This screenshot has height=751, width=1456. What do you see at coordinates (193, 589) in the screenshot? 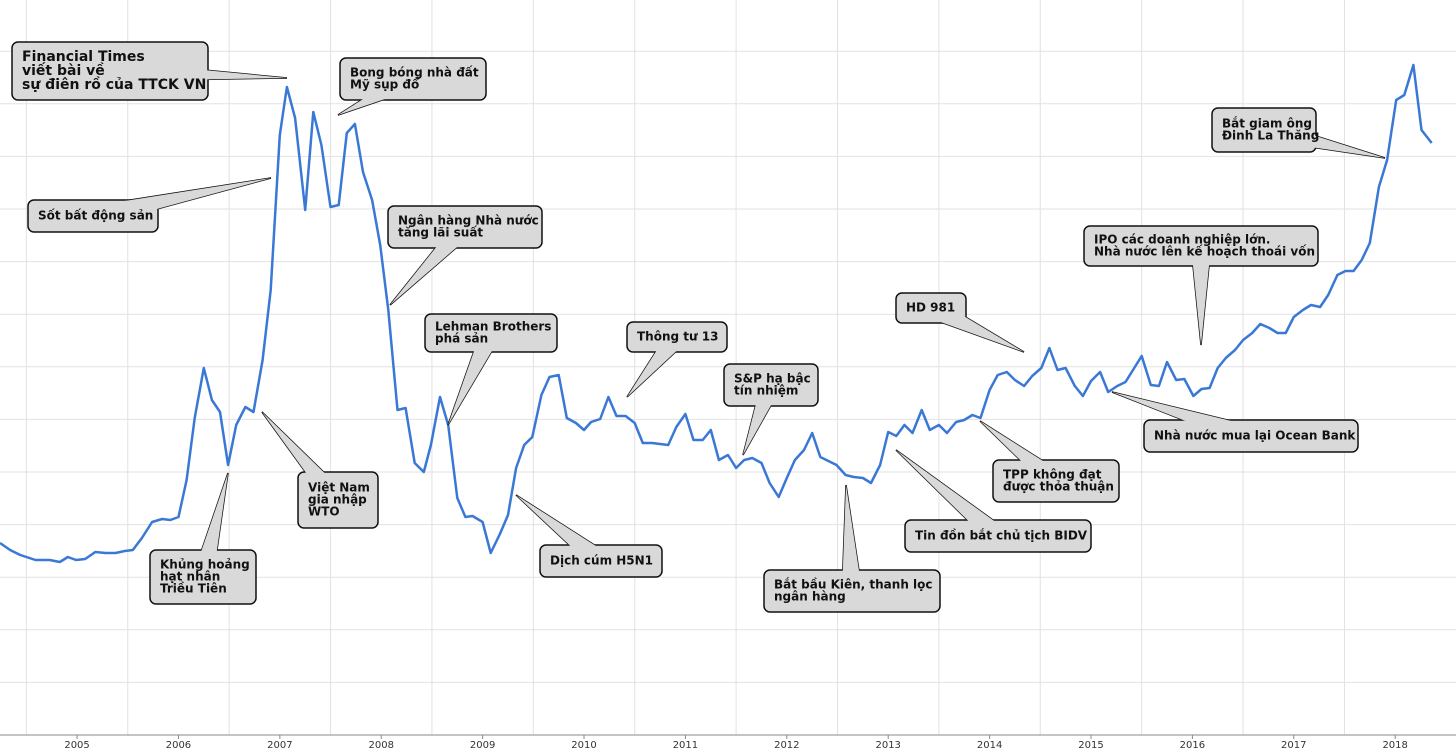
I see `callout-text: Triều Tiên` at bounding box center [193, 589].